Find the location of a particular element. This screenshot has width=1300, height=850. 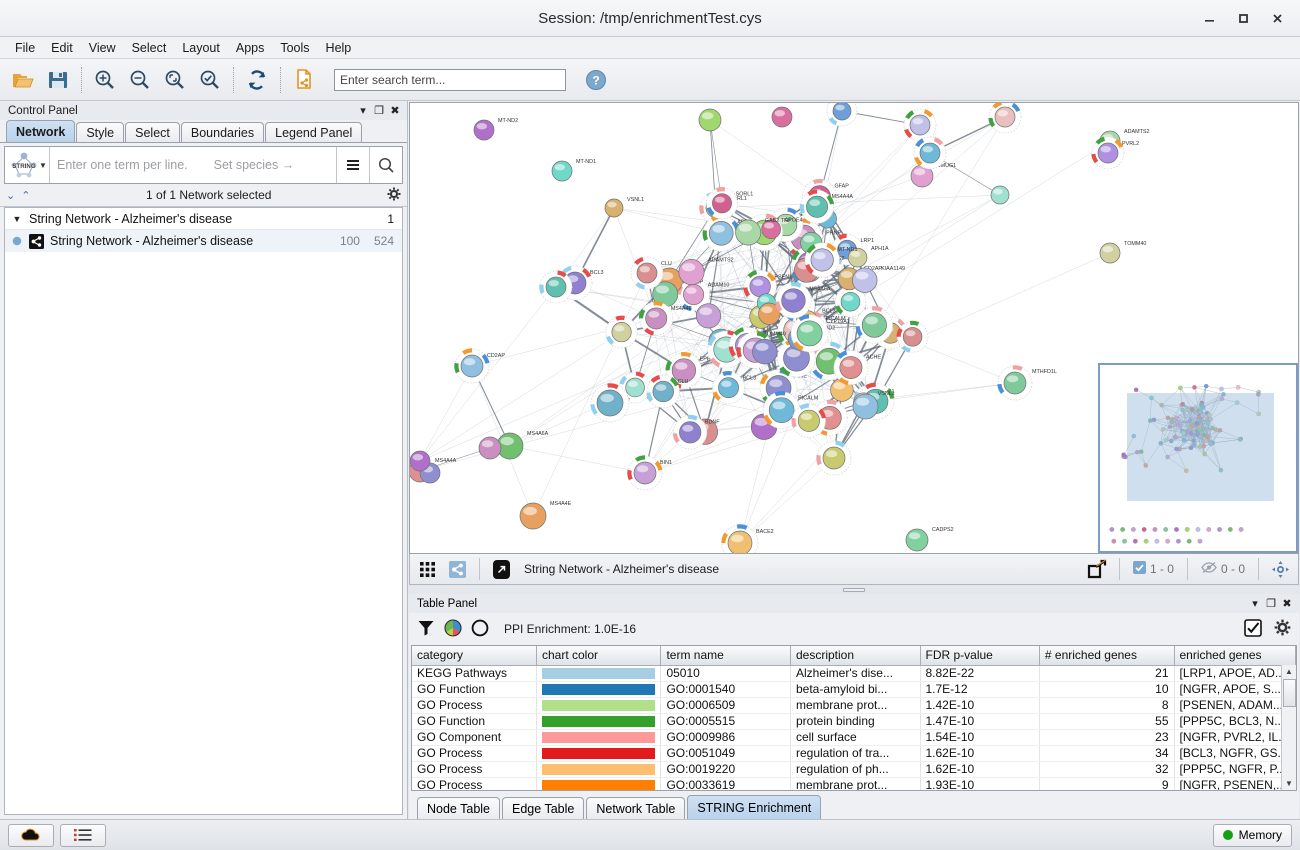

string-options-icon is located at coordinates (352, 165).